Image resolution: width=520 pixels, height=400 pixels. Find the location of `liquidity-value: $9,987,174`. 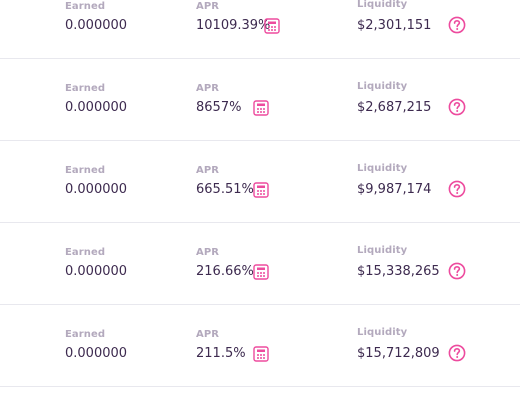

liquidity-value: $9,987,174 is located at coordinates (394, 189).